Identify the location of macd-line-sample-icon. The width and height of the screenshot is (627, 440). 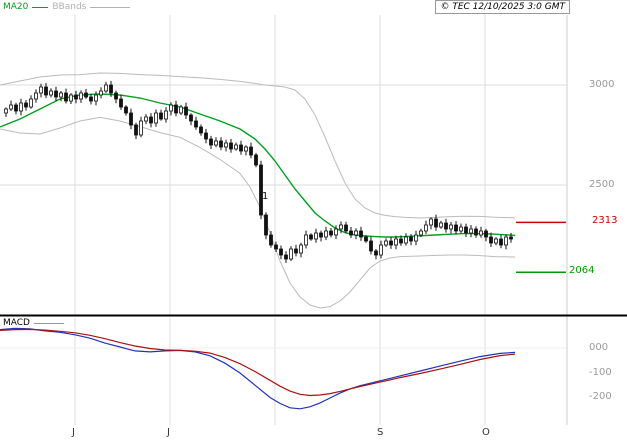
(48, 323).